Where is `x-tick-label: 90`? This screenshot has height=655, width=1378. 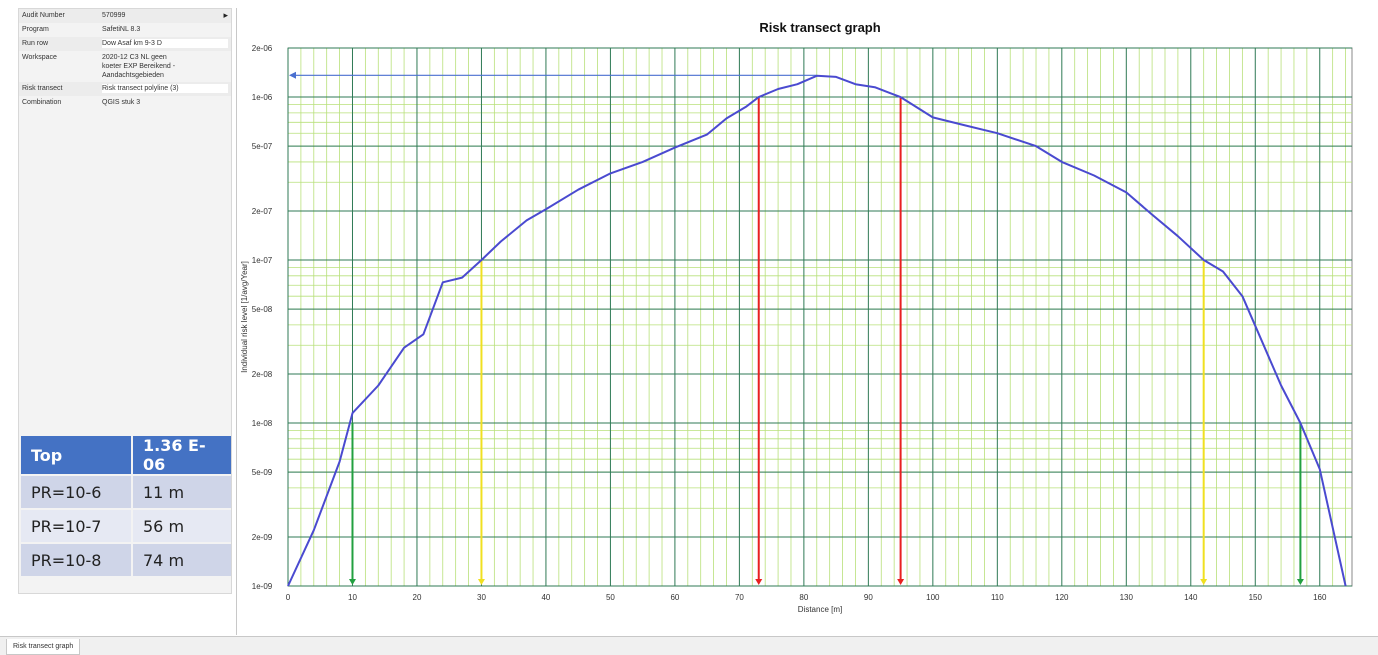
x-tick-label: 90 is located at coordinates (868, 597).